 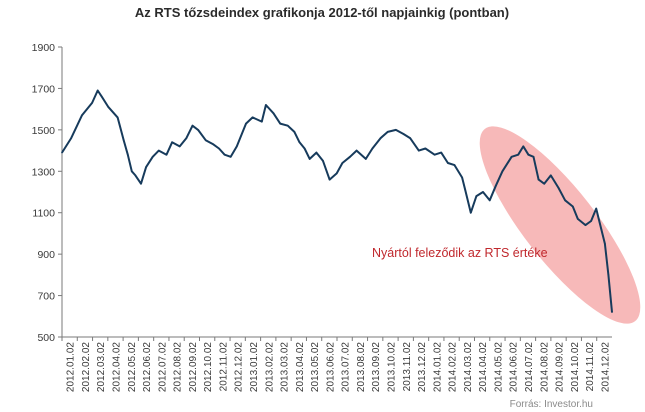 What do you see at coordinates (101, 367) in the screenshot?
I see `x-tick-label: 2012.03.02` at bounding box center [101, 367].